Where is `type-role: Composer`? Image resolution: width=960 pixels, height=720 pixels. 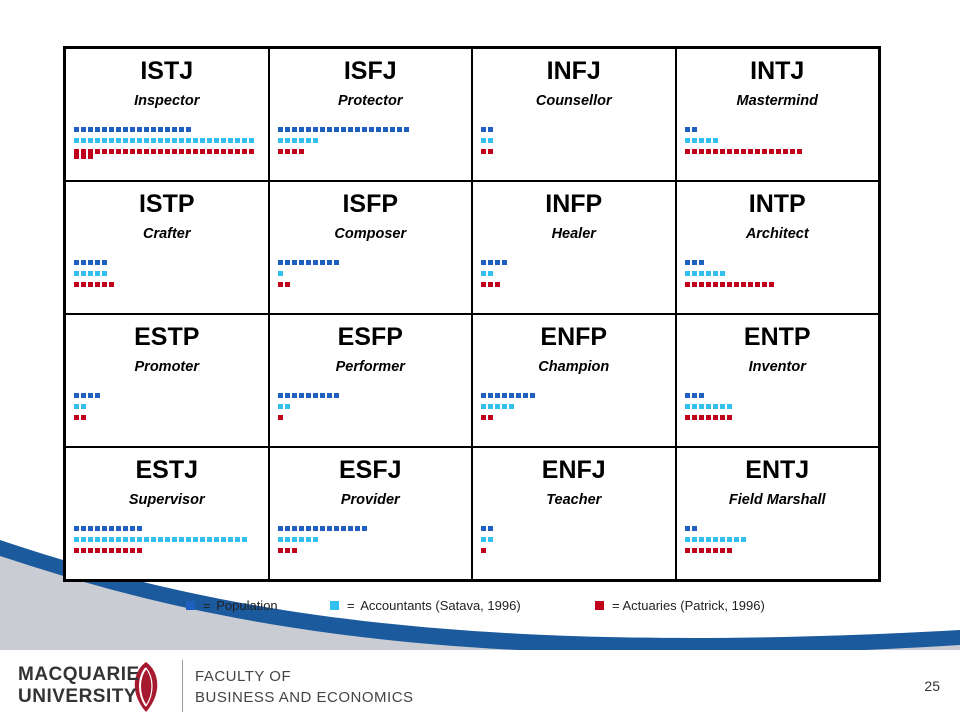 type-role: Composer is located at coordinates (370, 234).